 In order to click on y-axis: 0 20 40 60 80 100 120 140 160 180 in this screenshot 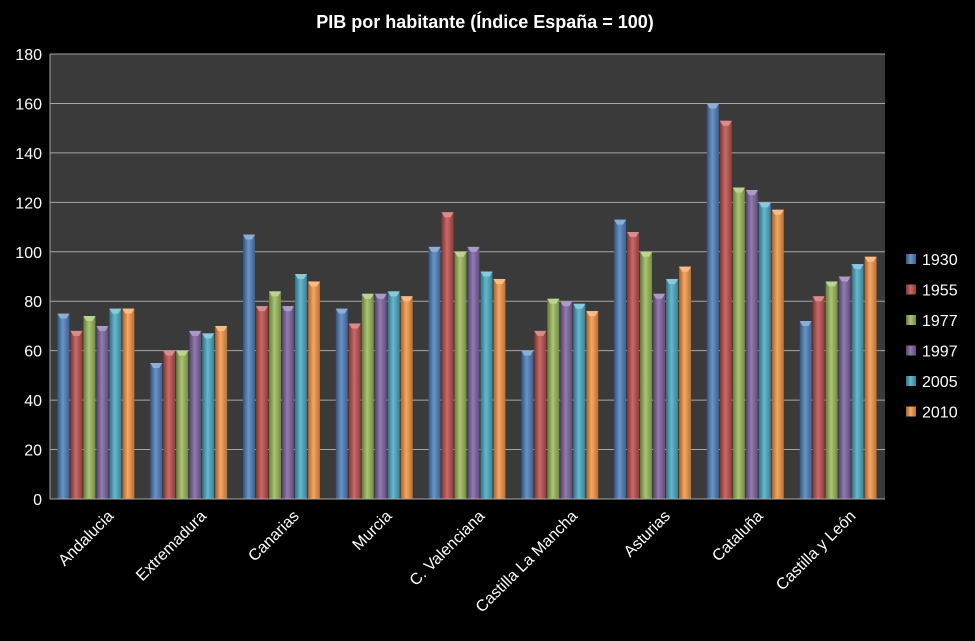, I will do `click(33, 278)`.